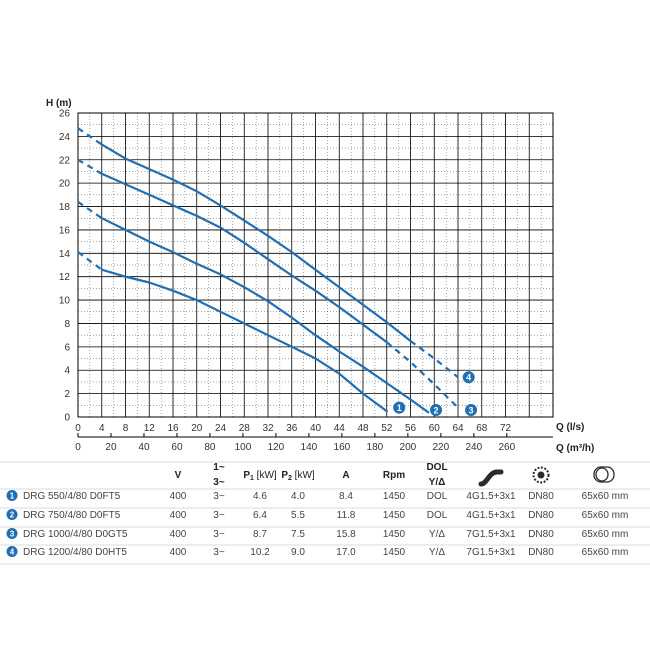 This screenshot has width=650, height=655. What do you see at coordinates (150, 428) in the screenshot?
I see `x-tick-label: 12` at bounding box center [150, 428].